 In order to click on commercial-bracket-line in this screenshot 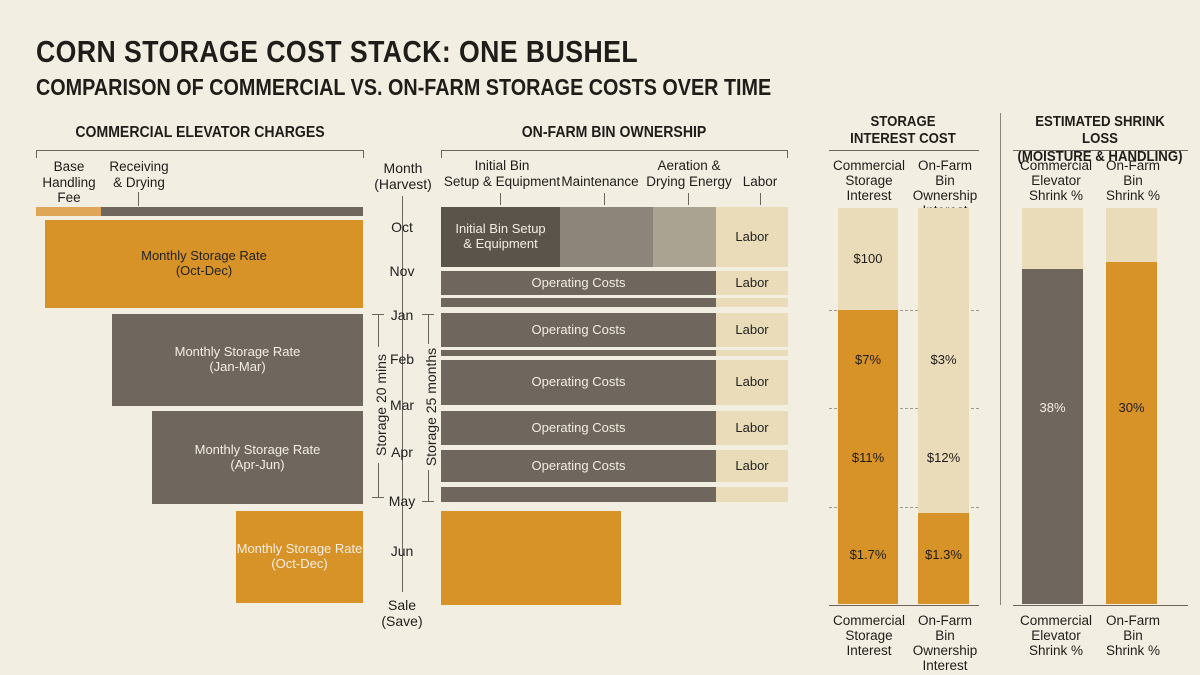, I will do `click(200, 150)`.